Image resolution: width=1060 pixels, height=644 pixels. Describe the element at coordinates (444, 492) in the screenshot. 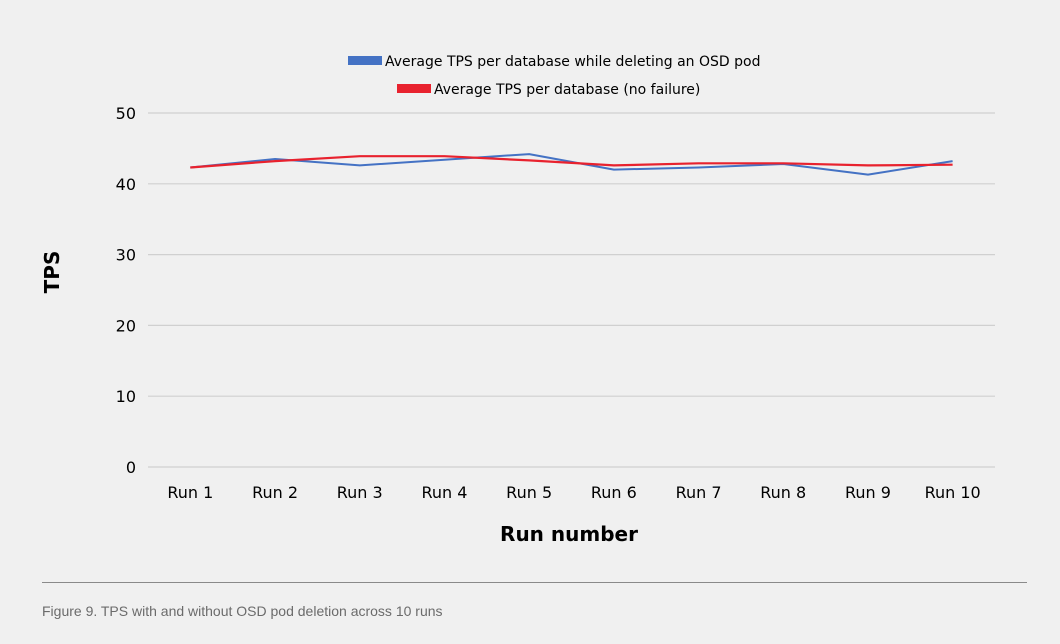

I see `x-tick-label: Run 4` at that location.